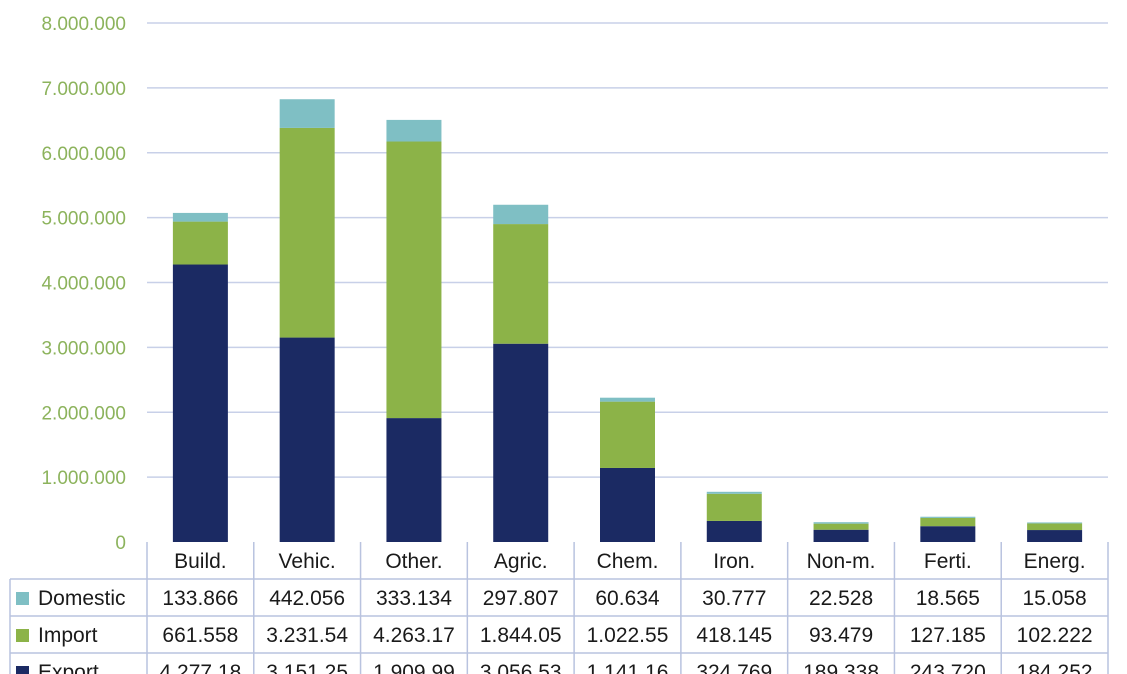 The image size is (1127, 674). Describe the element at coordinates (83, 89) in the screenshot. I see `y-tick-label: 7.000.000` at that location.